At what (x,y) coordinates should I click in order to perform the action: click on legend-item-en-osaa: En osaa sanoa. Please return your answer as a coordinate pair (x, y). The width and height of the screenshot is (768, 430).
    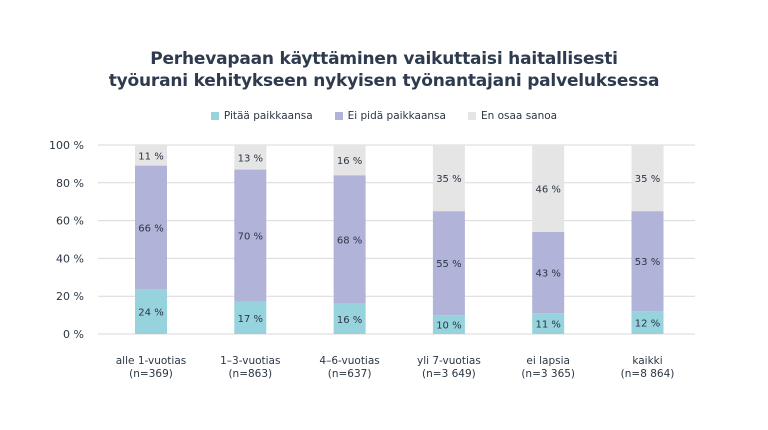
    Looking at the image, I should click on (512, 116).